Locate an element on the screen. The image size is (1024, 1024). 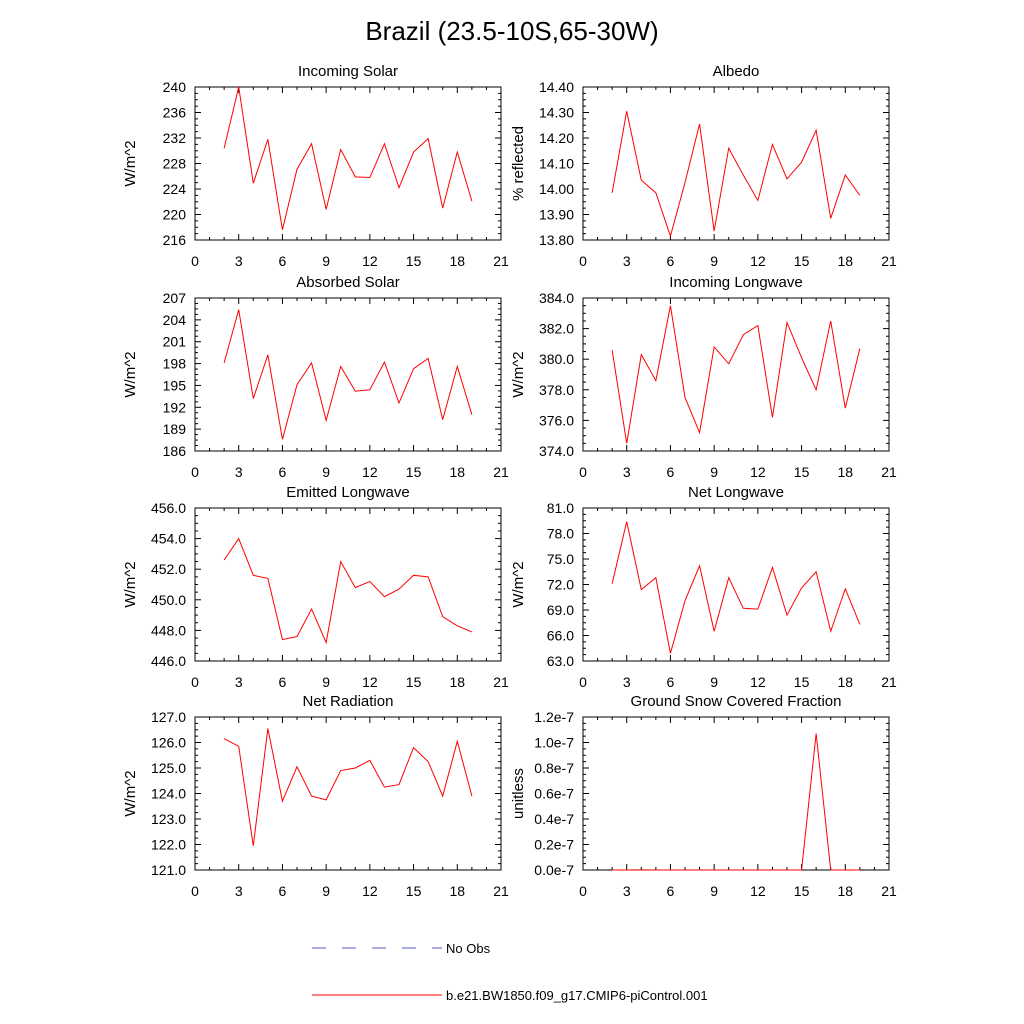
y-tick-label: 14.30 is located at coordinates (556, 113).